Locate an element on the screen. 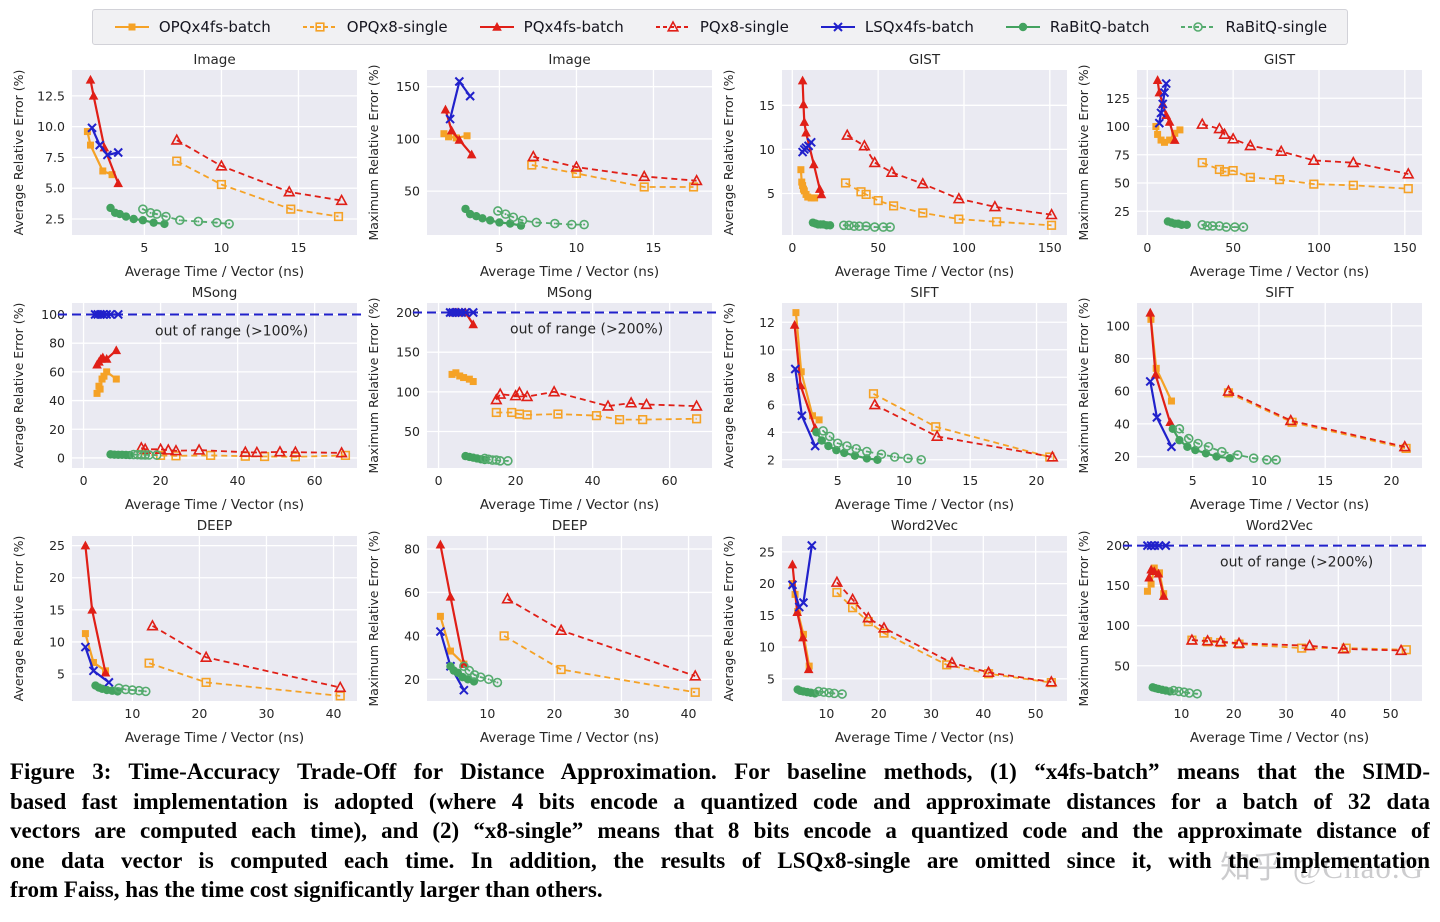 This screenshot has height=922, width=1440. y-tick-label: 5 is located at coordinates (771, 193).